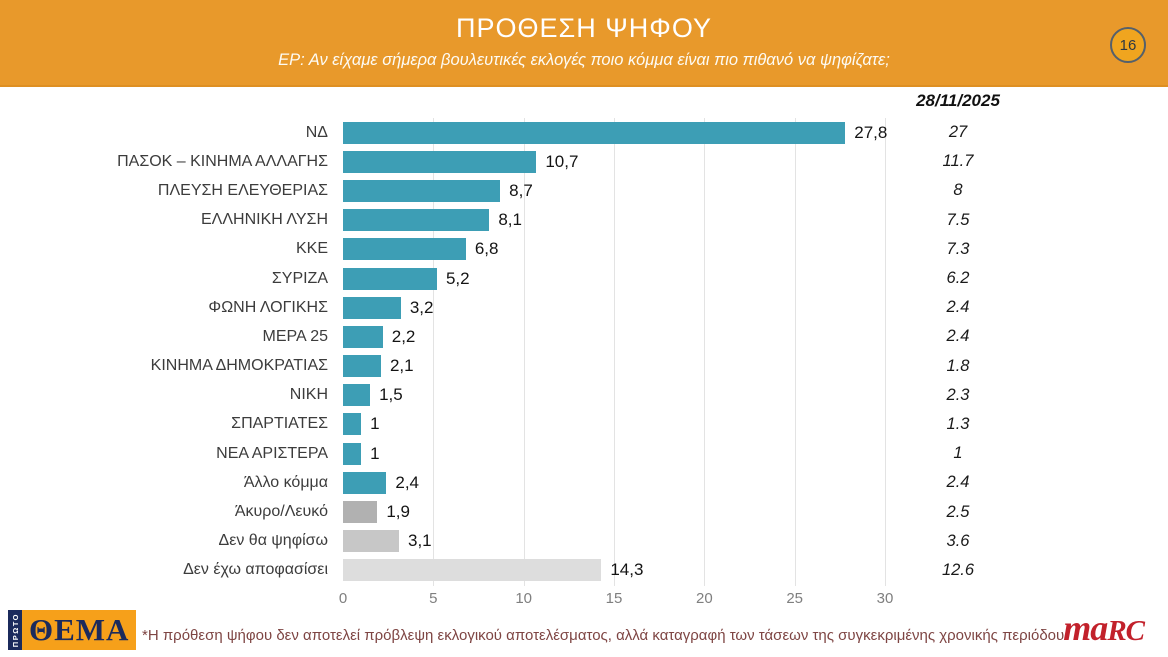 This screenshot has height=657, width=1168. What do you see at coordinates (403, 336) in the screenshot?
I see `bar-value-label: 2,2` at bounding box center [403, 336].